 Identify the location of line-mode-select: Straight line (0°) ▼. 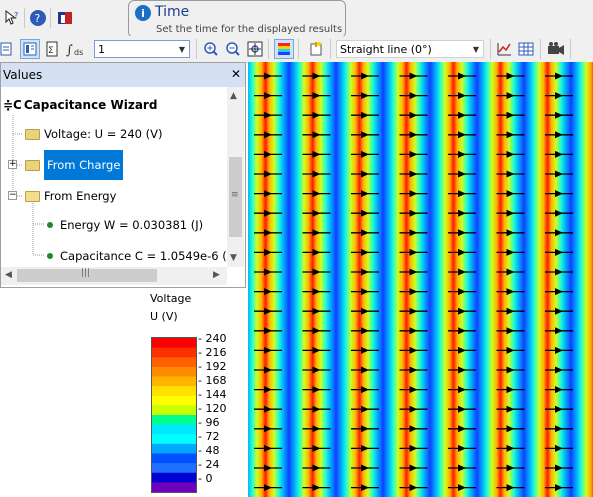
(410, 49).